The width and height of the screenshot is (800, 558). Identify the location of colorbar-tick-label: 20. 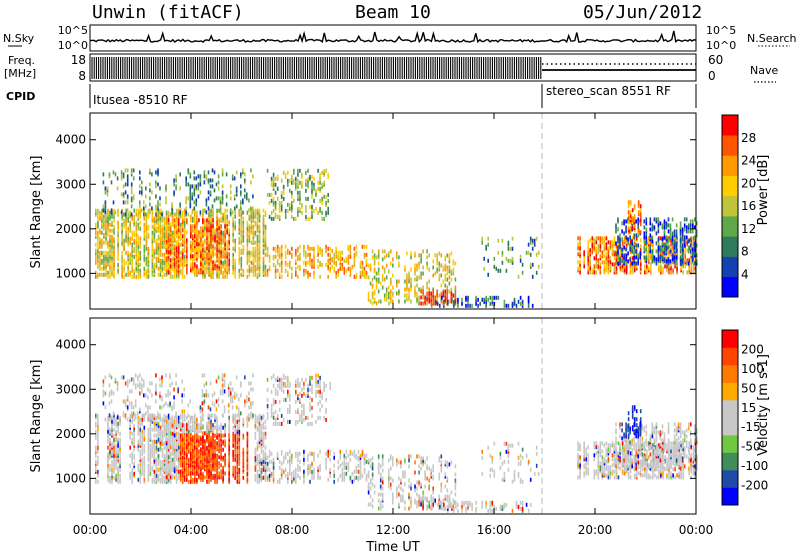
(748, 183).